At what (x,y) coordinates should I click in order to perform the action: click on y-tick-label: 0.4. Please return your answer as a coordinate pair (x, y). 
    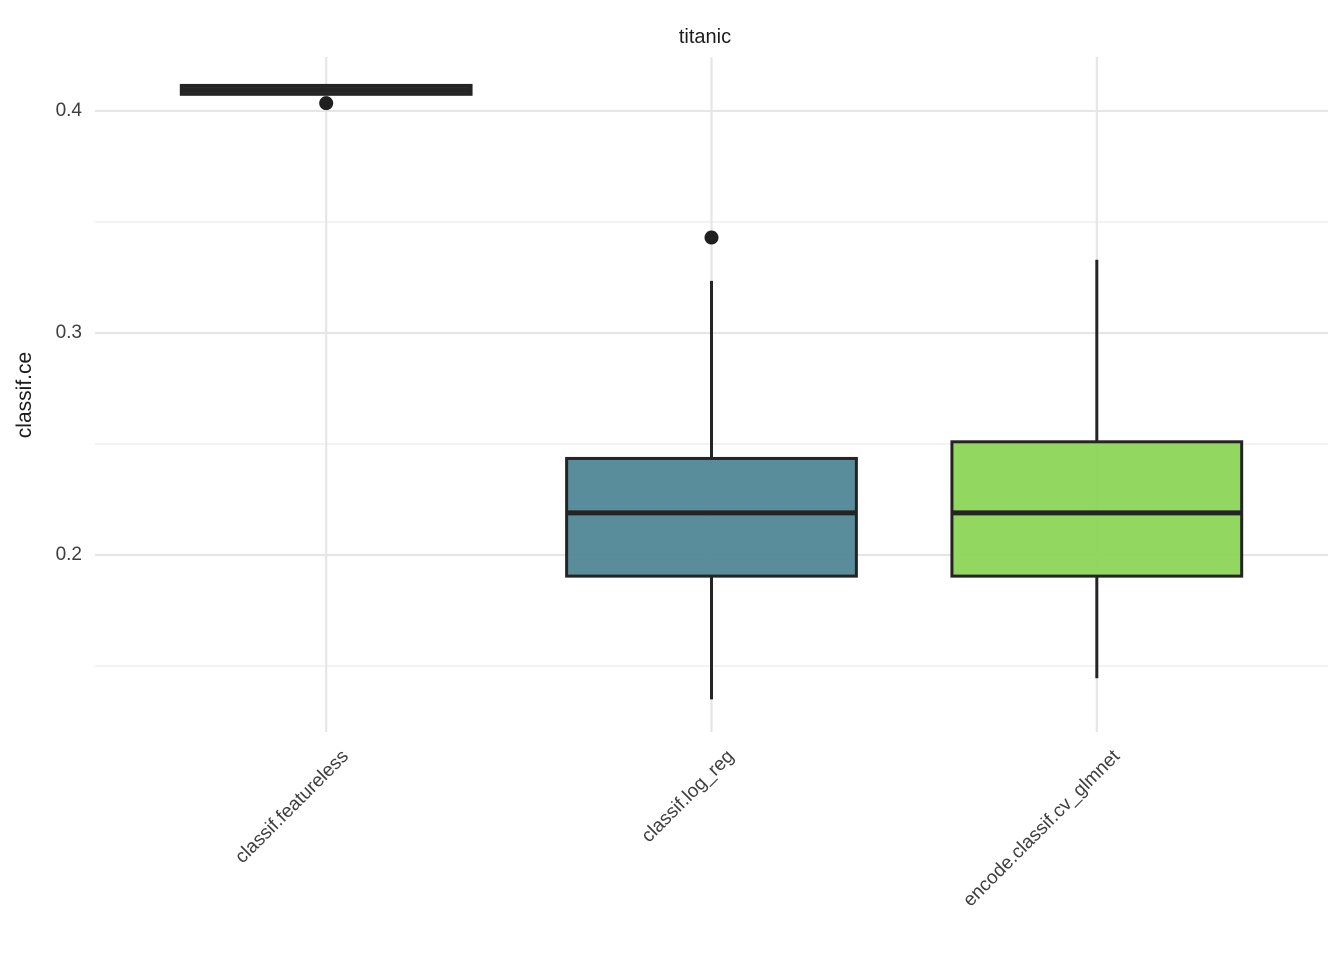
    Looking at the image, I should click on (68, 110).